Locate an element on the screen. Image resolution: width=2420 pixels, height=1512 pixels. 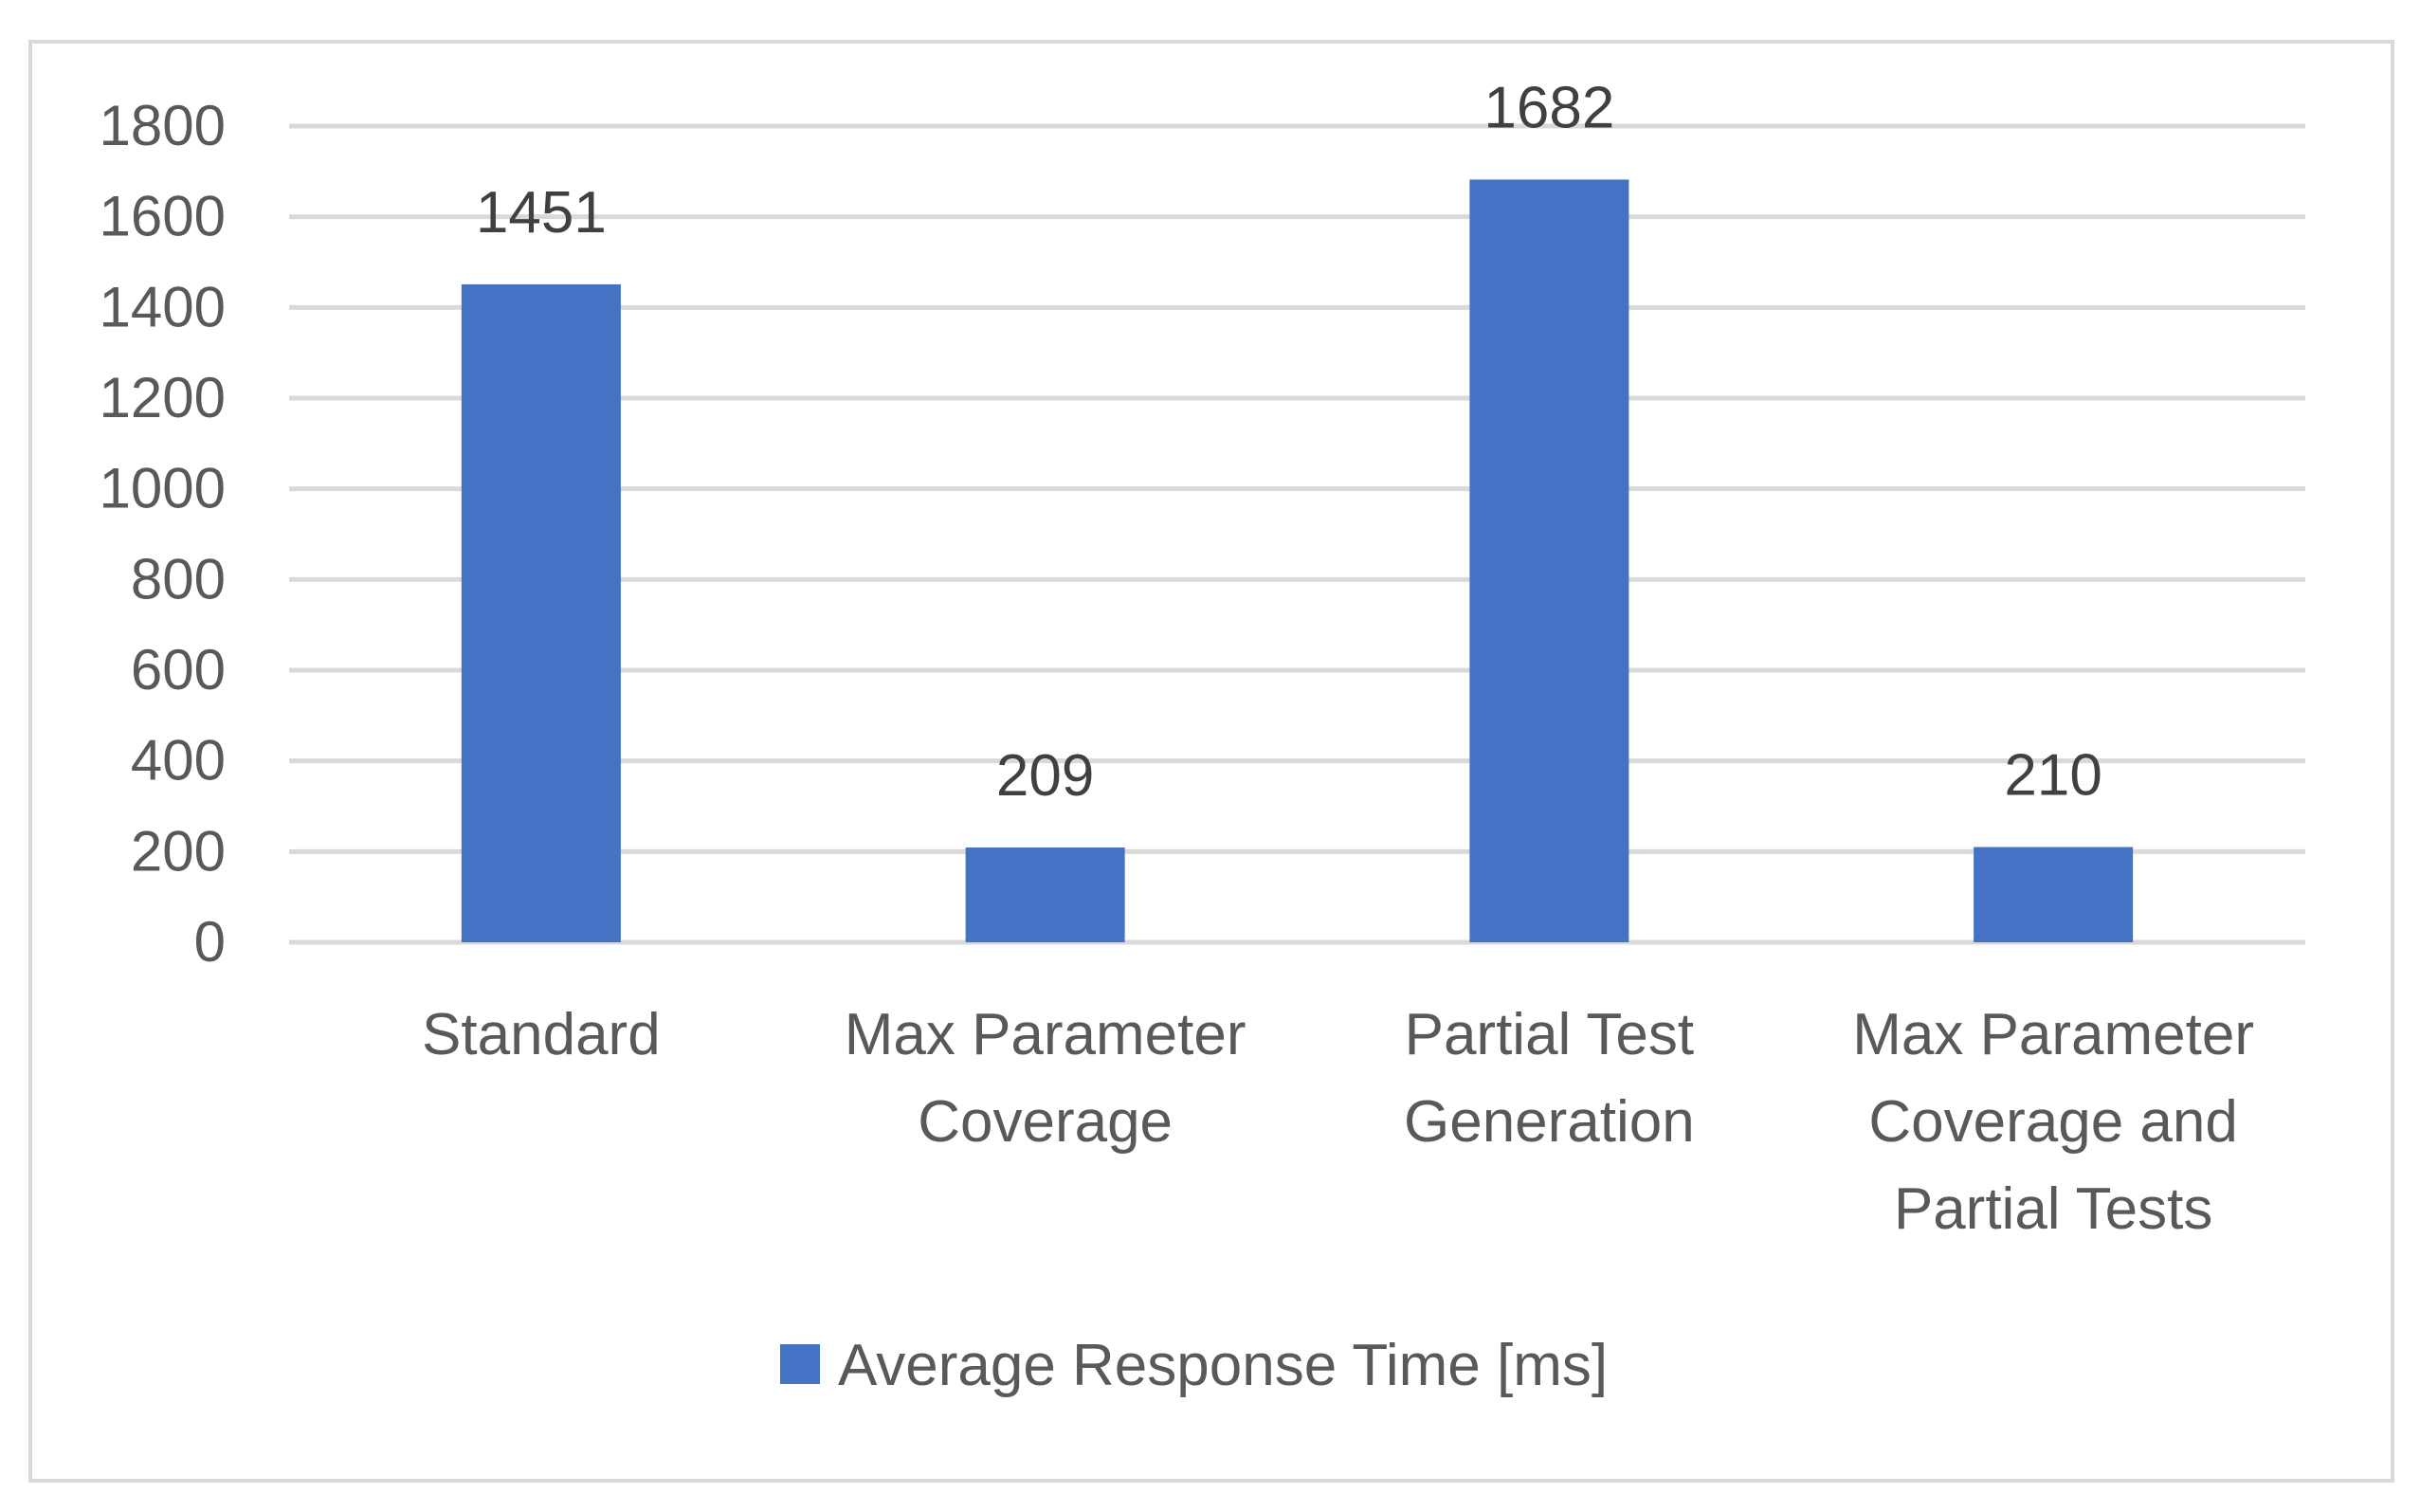
legend: Average Response Time [ms] is located at coordinates (1194, 1366).